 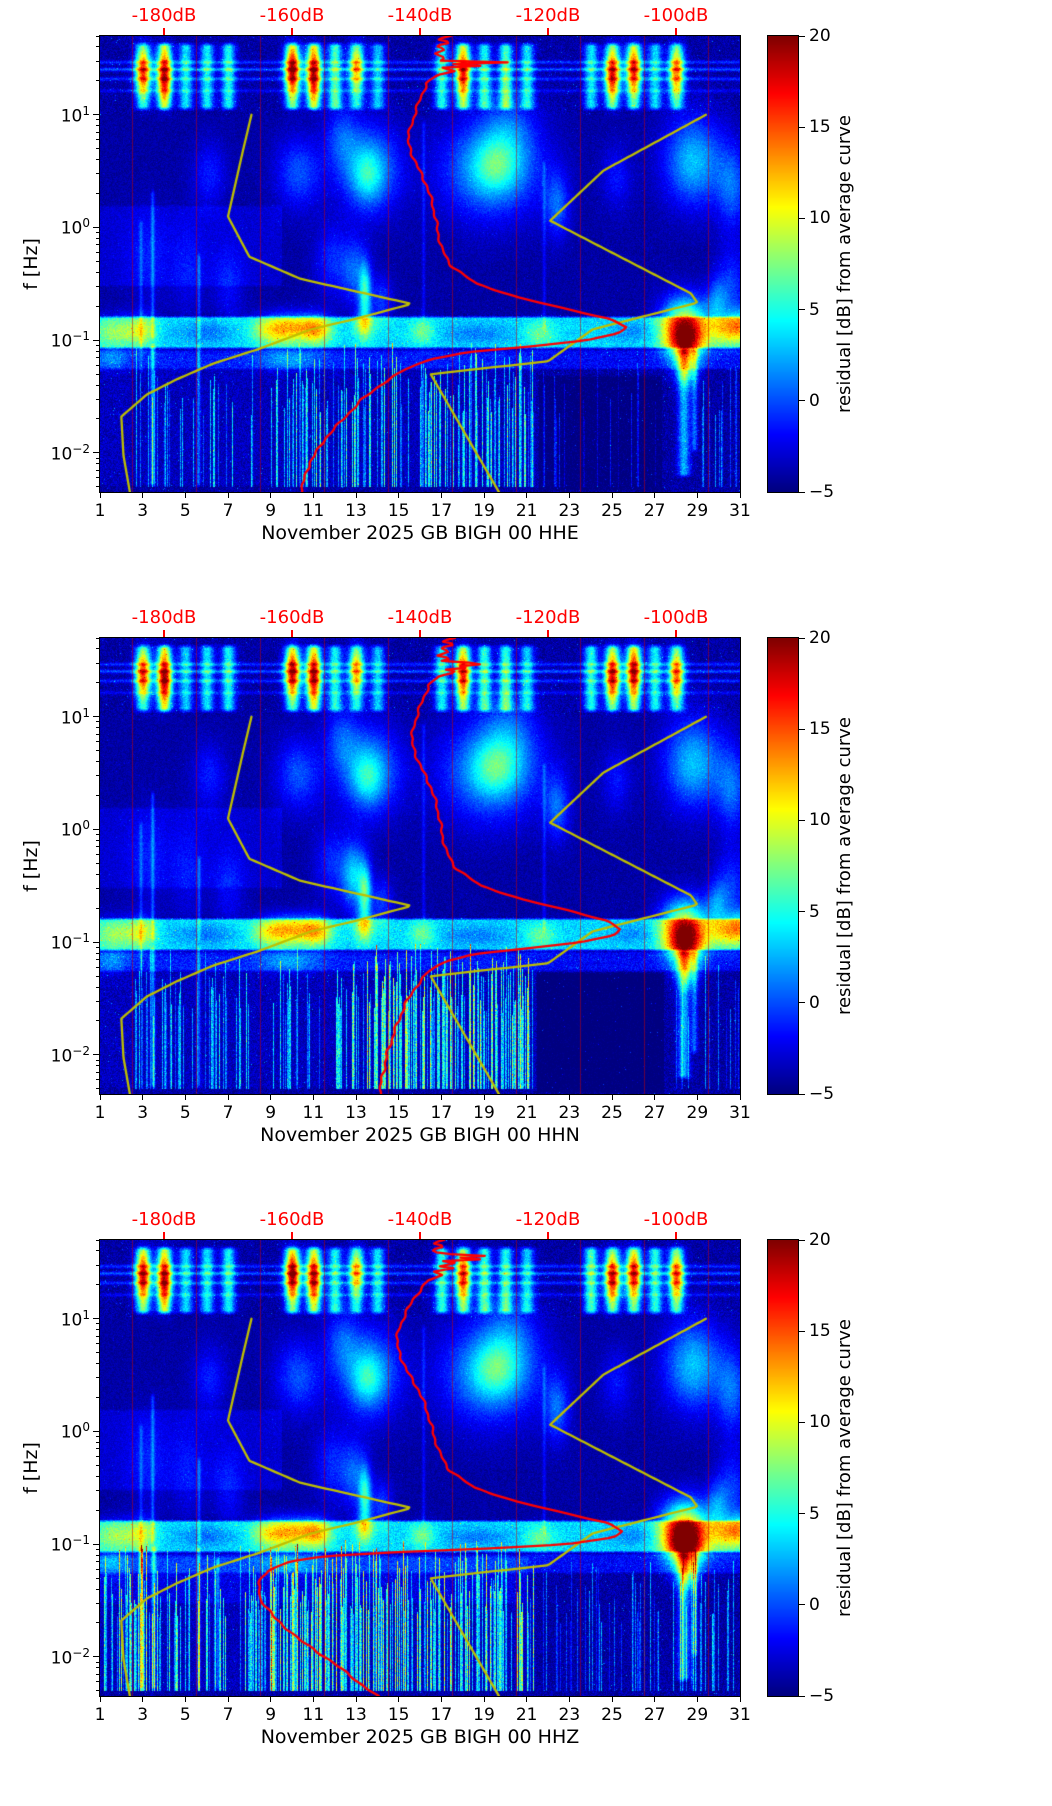 What do you see at coordinates (612, 511) in the screenshot?
I see `x-tick-label: 25` at bounding box center [612, 511].